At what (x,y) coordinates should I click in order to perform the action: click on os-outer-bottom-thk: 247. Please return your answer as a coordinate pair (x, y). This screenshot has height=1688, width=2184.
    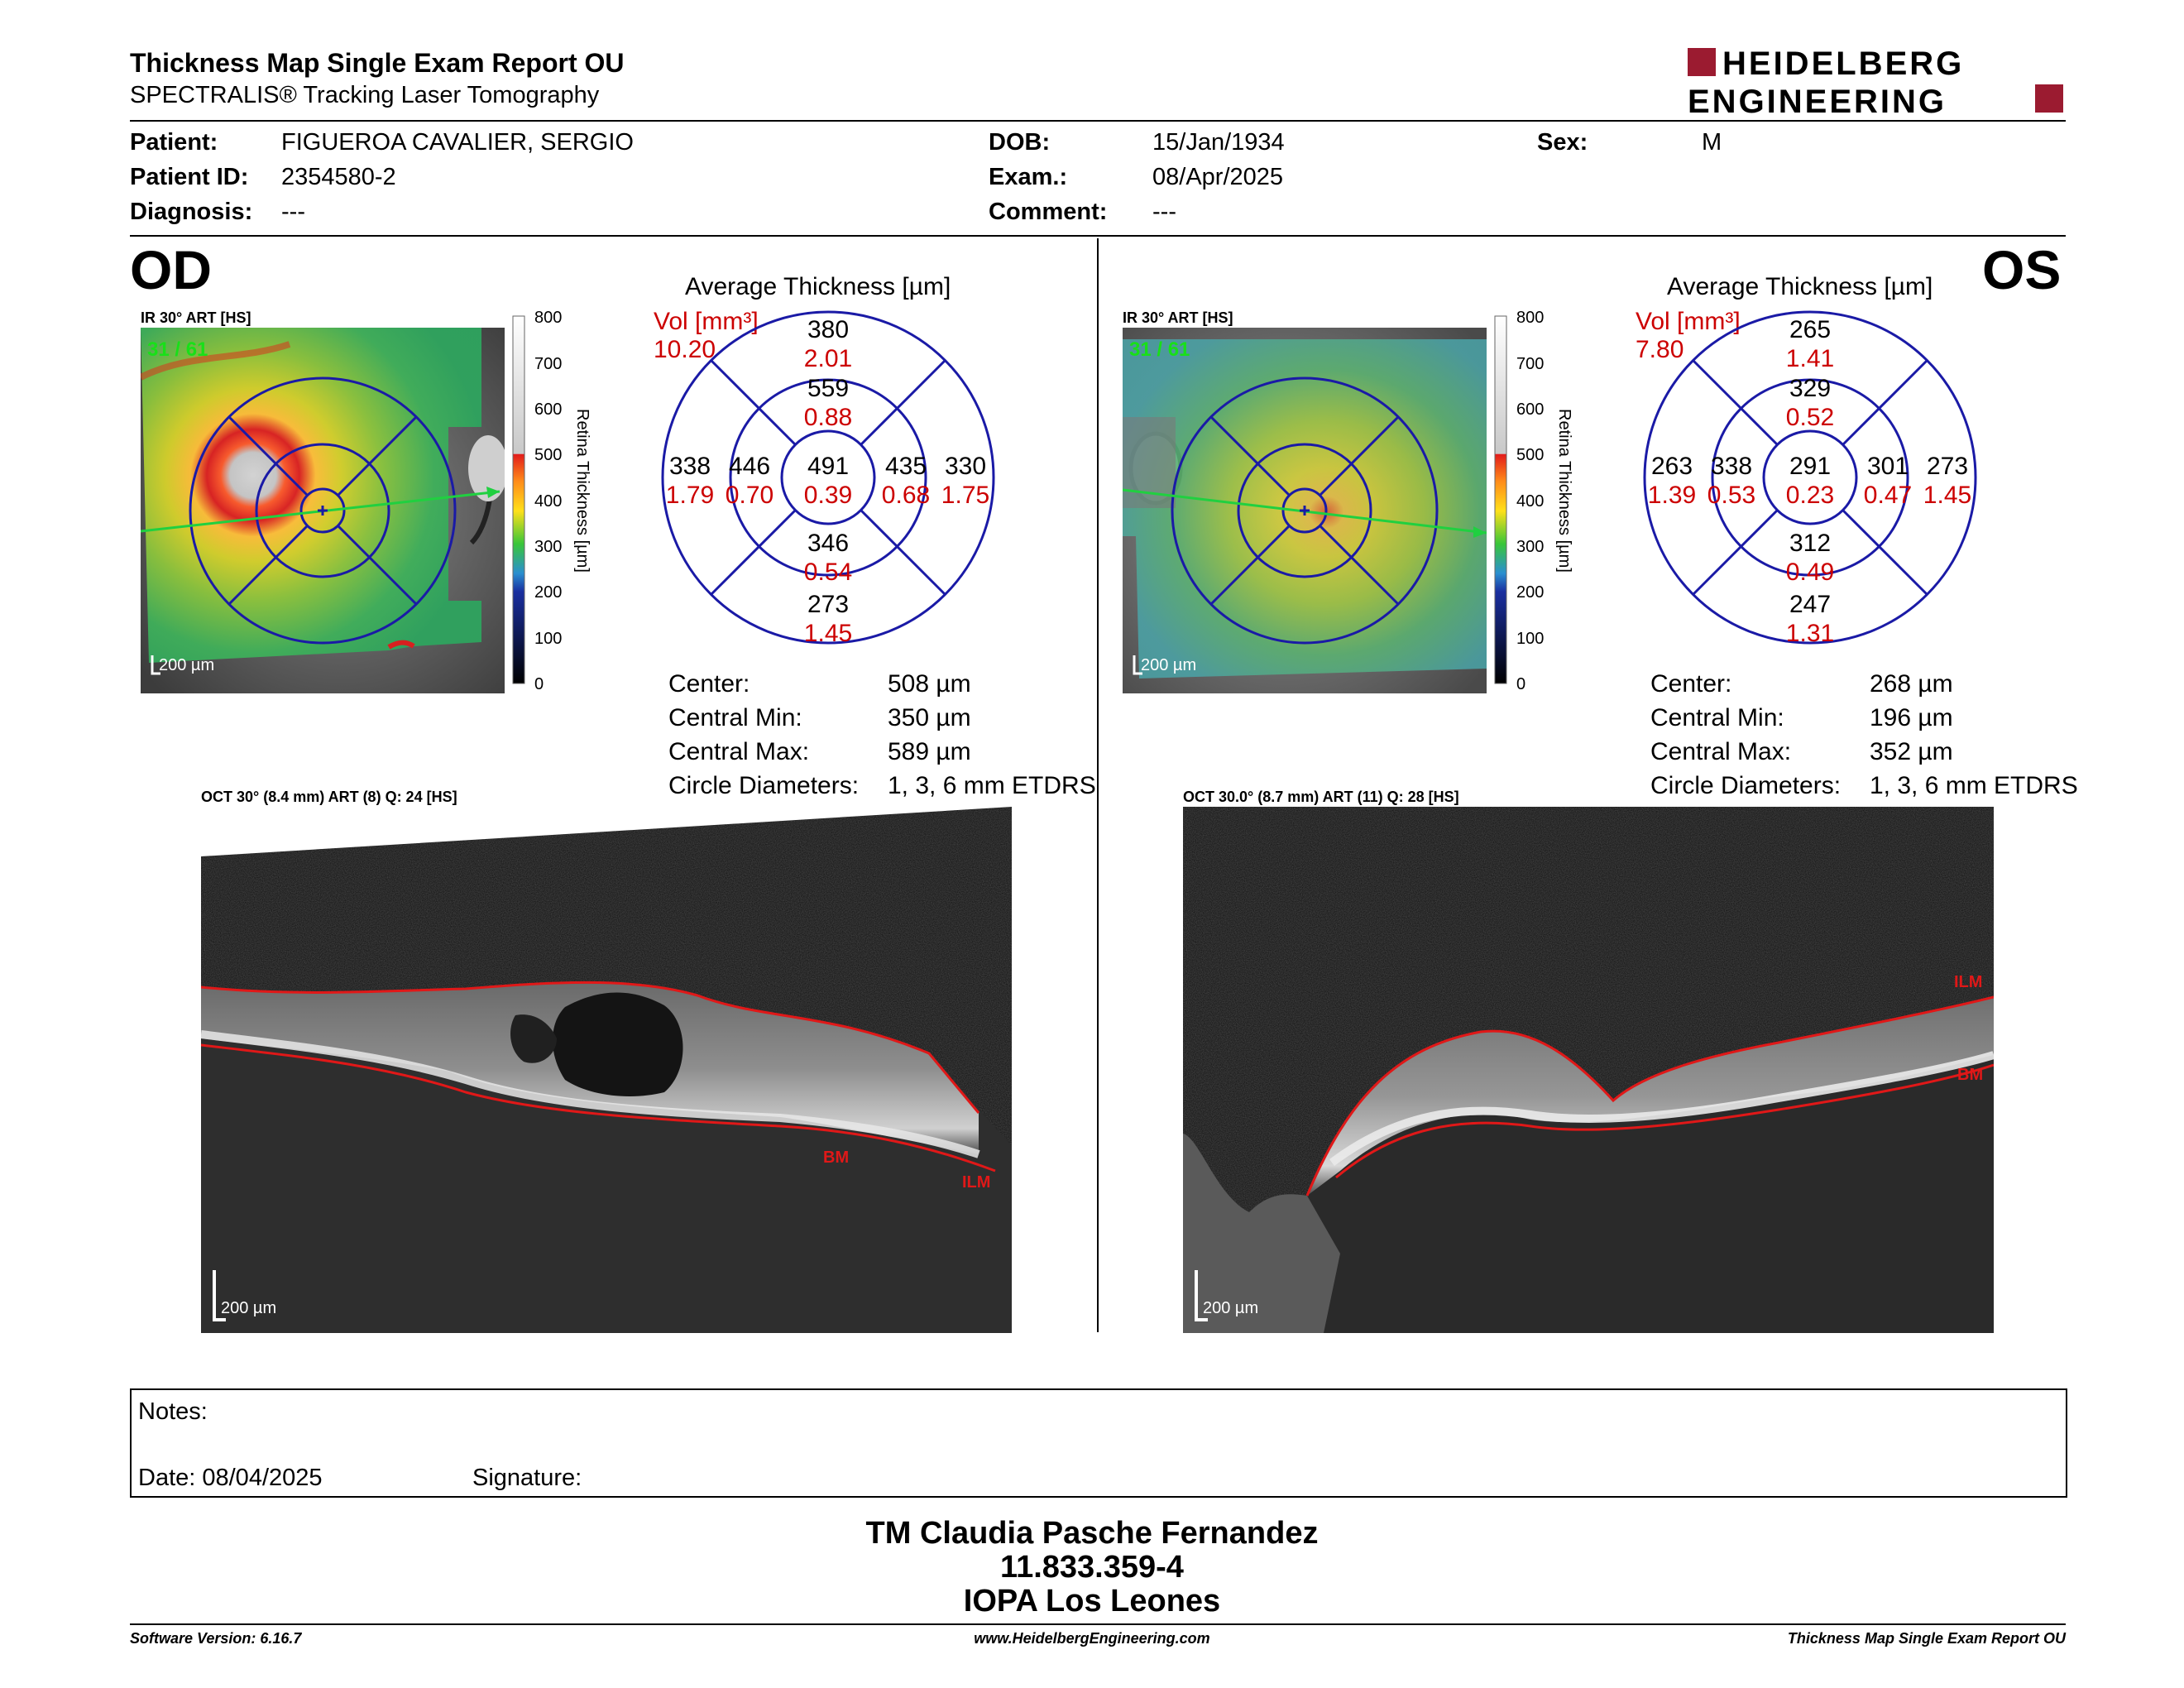
    Looking at the image, I should click on (1810, 604).